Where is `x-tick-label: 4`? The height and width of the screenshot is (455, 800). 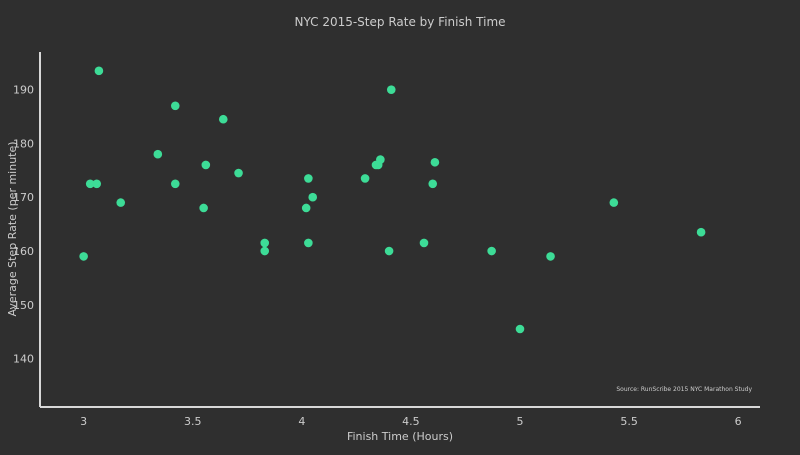
x-tick-label: 4 is located at coordinates (301, 421).